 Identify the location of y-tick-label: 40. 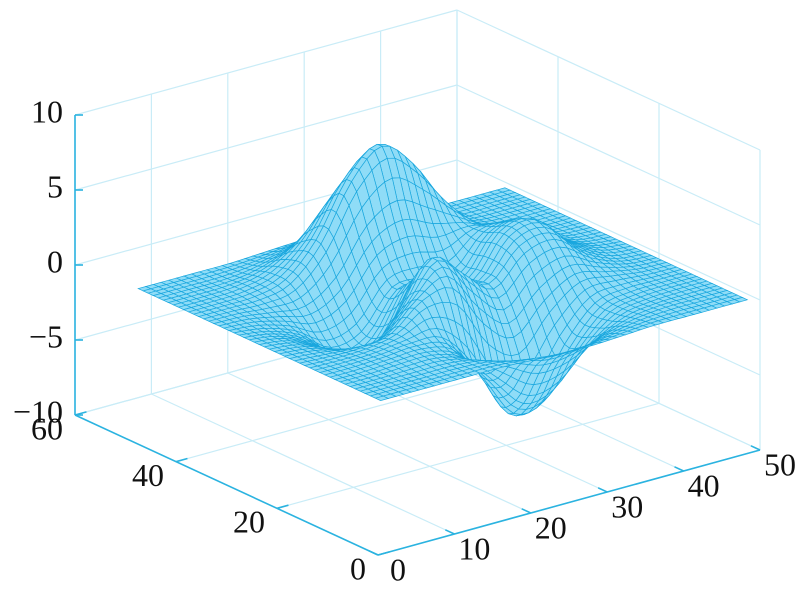
(148, 475).